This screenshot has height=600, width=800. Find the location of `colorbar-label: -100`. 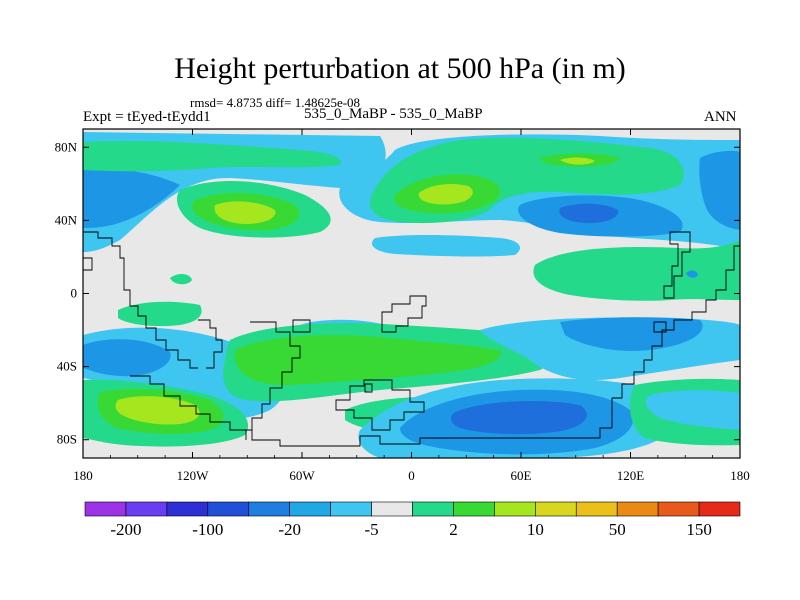

colorbar-label: -100 is located at coordinates (207, 529).